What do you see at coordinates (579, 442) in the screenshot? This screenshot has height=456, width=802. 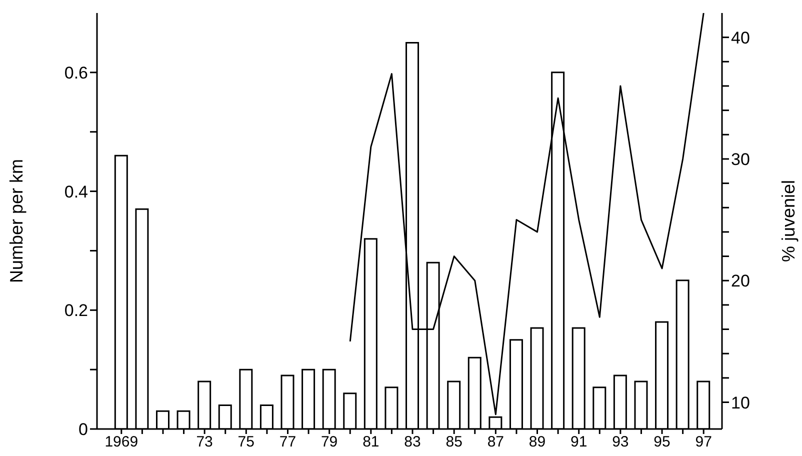 I see `x-tick-label: 91` at bounding box center [579, 442].